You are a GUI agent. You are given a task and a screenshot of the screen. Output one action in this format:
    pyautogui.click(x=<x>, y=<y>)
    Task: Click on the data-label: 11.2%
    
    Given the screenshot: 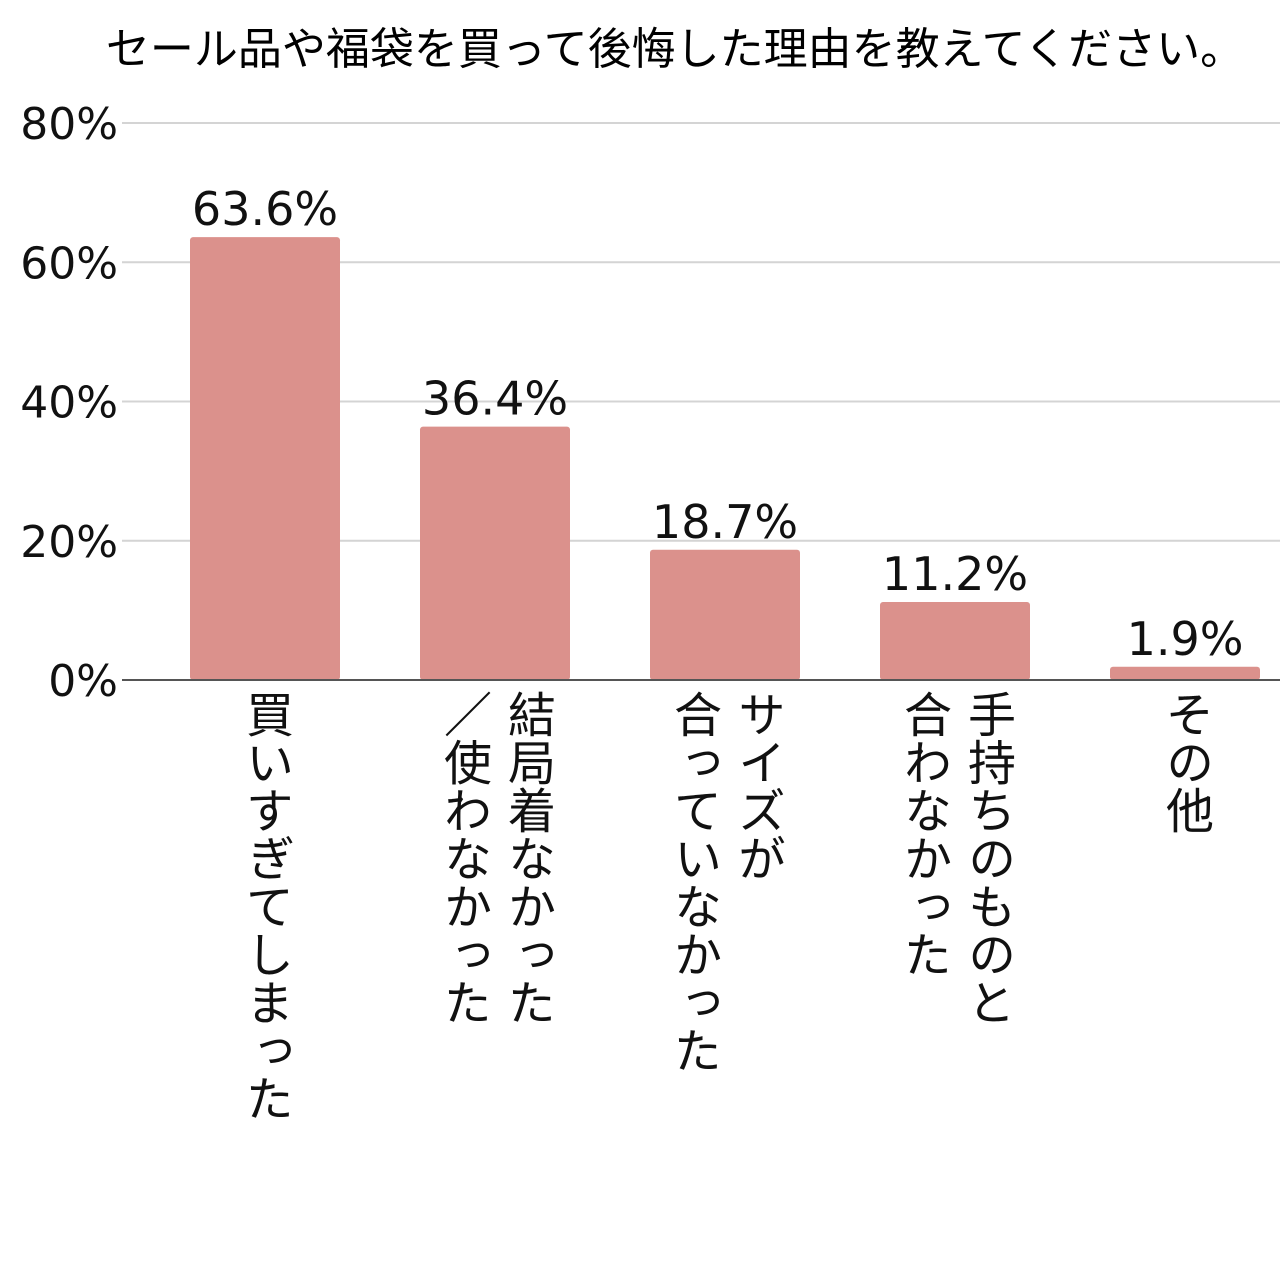 What is the action you would take?
    pyautogui.click(x=955, y=574)
    